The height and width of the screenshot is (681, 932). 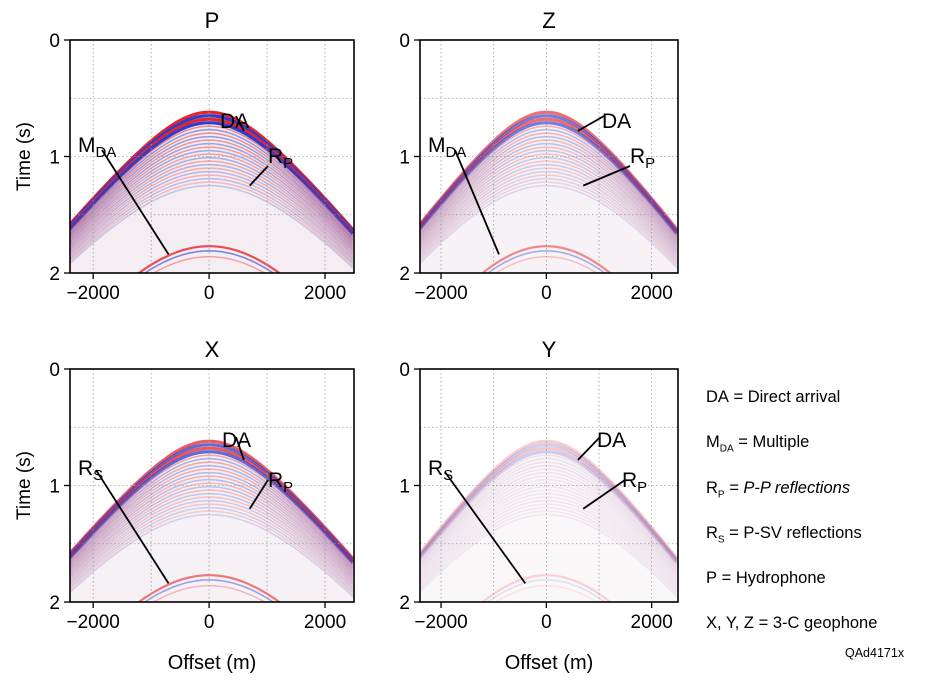 What do you see at coordinates (440, 470) in the screenshot?
I see `annotation-label: RS` at bounding box center [440, 470].